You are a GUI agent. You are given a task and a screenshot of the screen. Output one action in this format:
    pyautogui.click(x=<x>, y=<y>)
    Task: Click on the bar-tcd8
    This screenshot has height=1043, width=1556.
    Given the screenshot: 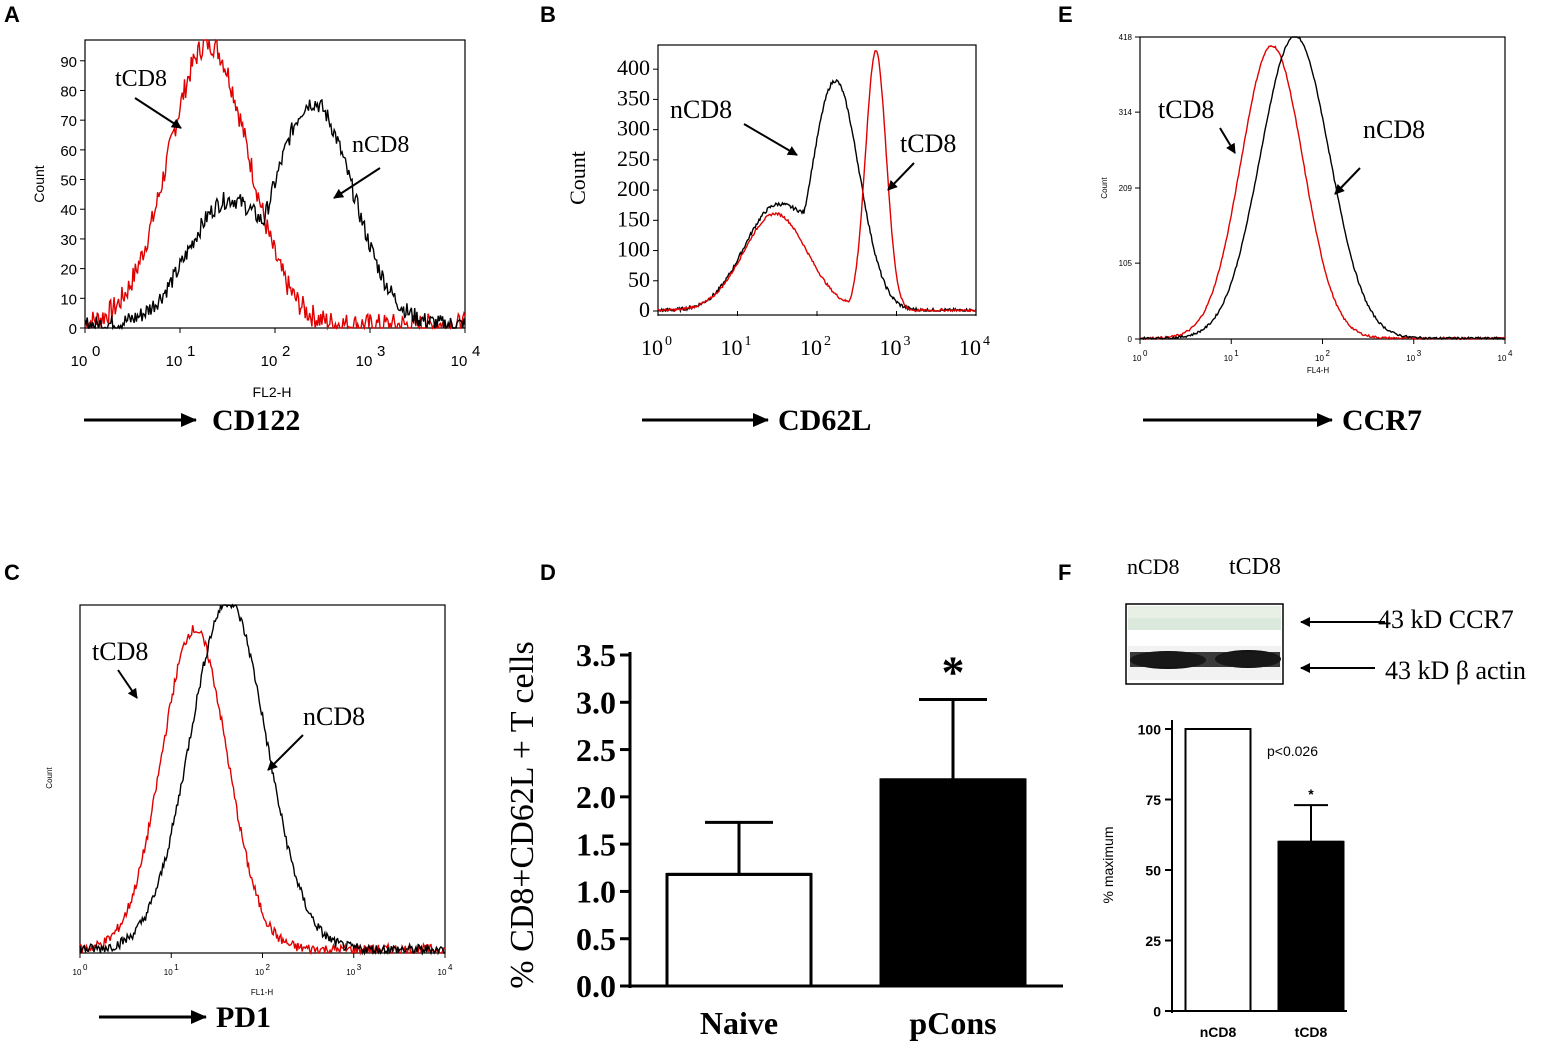 What is the action you would take?
    pyautogui.click(x=1311, y=926)
    